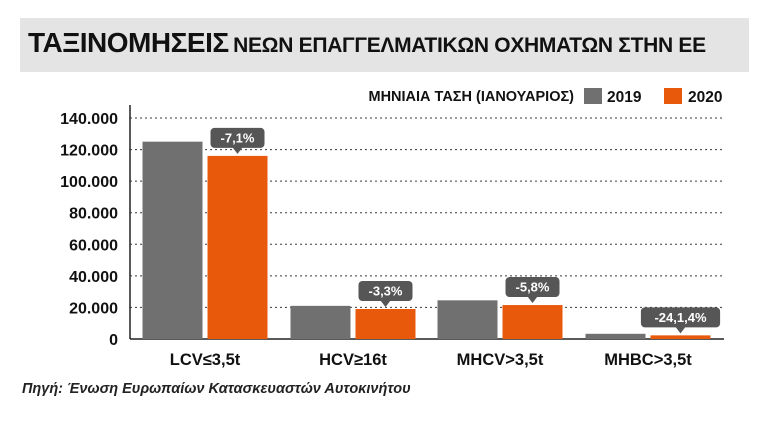  What do you see at coordinates (469, 45) in the screenshot?
I see `chart-title-rest: ΝΕΩΝ ΕΠΑΓΓΕΛΜΑΤΙΚΩΝ ΟΧΗΜΑΤΩΝ ΣΤΗΝ ΕΕ` at bounding box center [469, 45].